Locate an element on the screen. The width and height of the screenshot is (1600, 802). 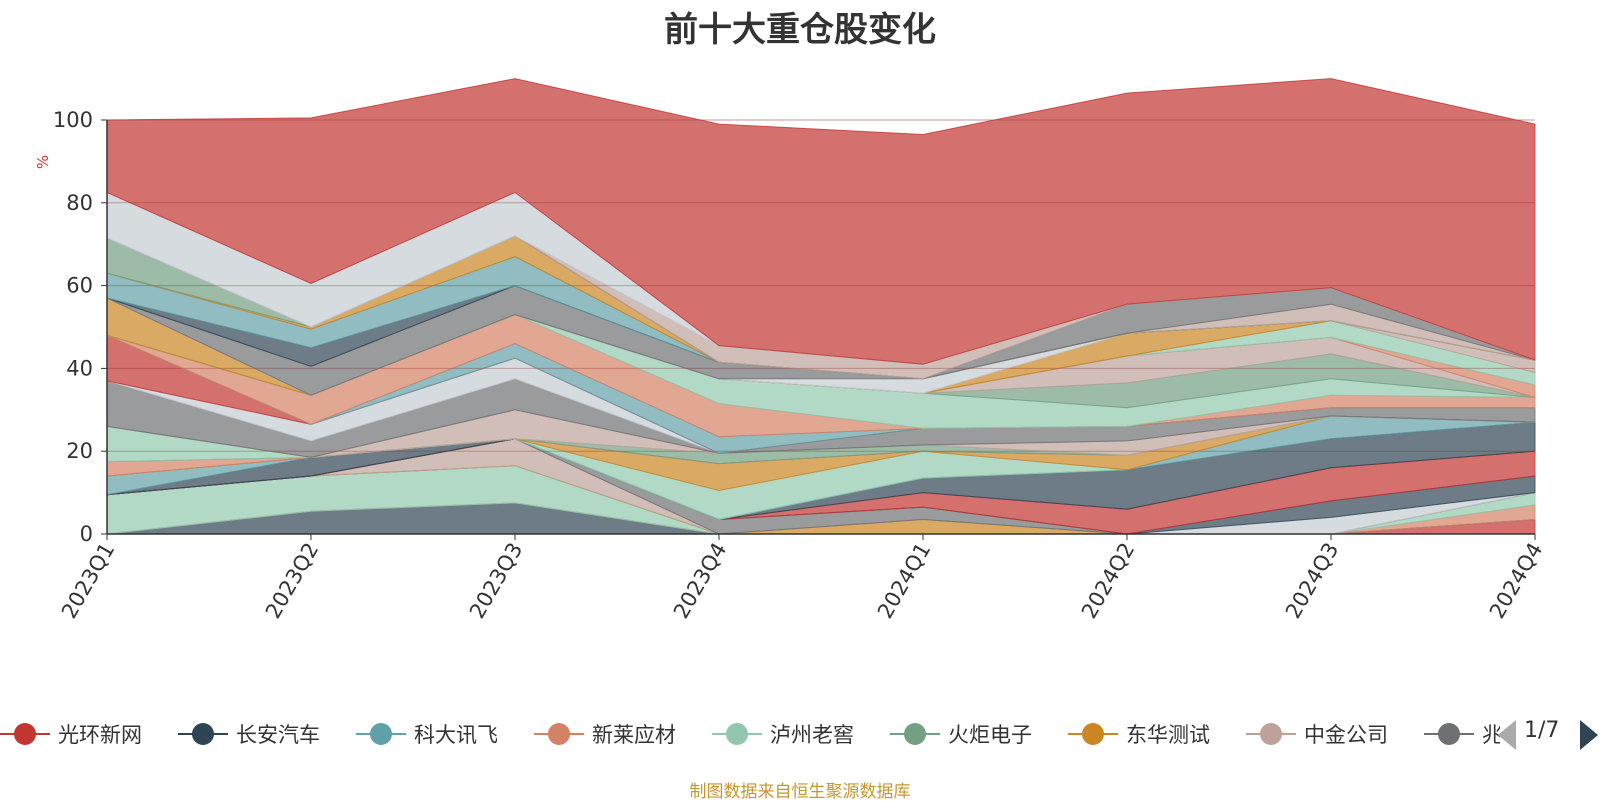
legend-item: 东华测试 is located at coordinates (1139, 734).